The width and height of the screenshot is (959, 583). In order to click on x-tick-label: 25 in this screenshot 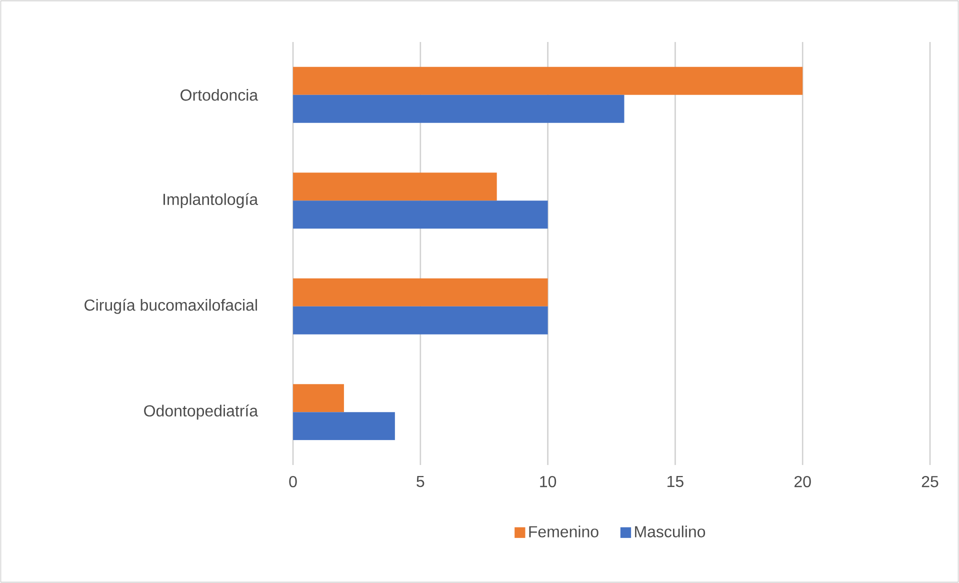, I will do `click(930, 482)`.